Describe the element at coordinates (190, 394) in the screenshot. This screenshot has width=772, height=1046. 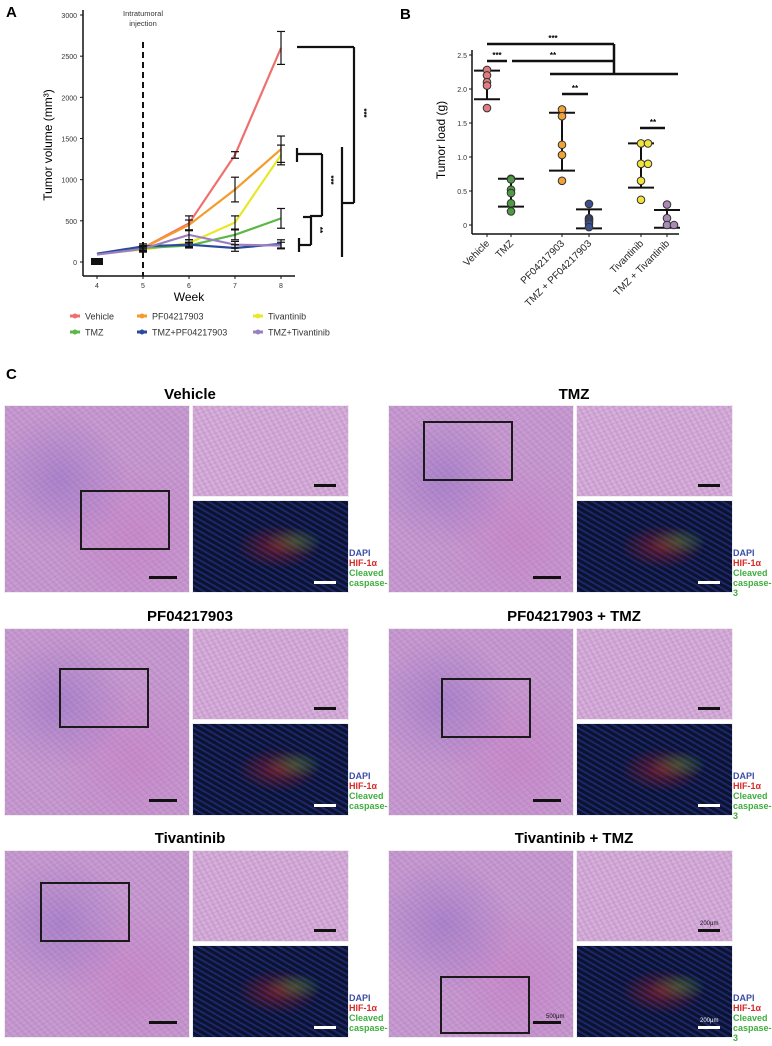
I see `group-title: Vehicle` at that location.